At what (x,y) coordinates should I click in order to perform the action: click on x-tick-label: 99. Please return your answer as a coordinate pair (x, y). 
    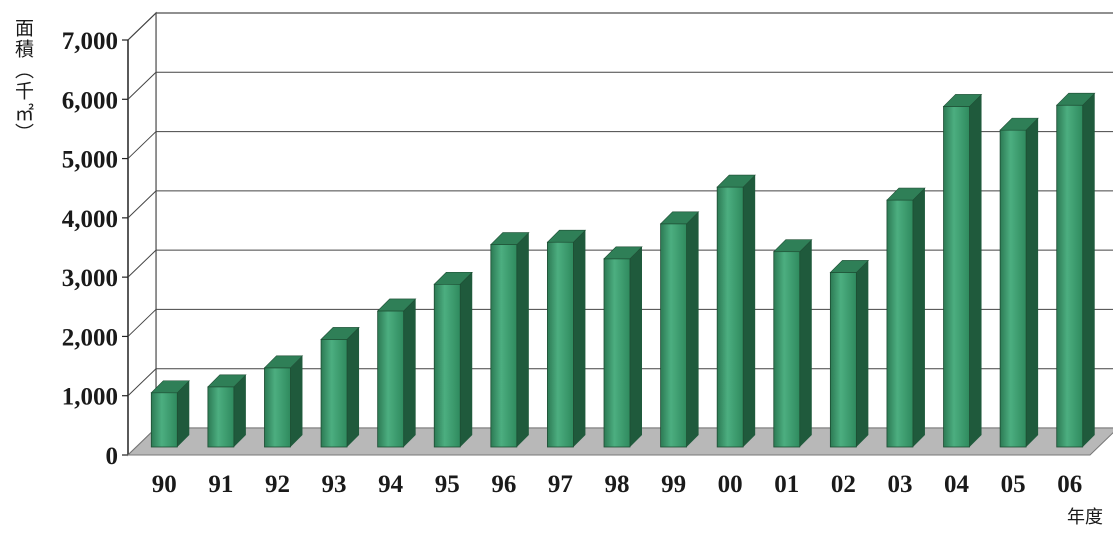
    Looking at the image, I should click on (673, 484).